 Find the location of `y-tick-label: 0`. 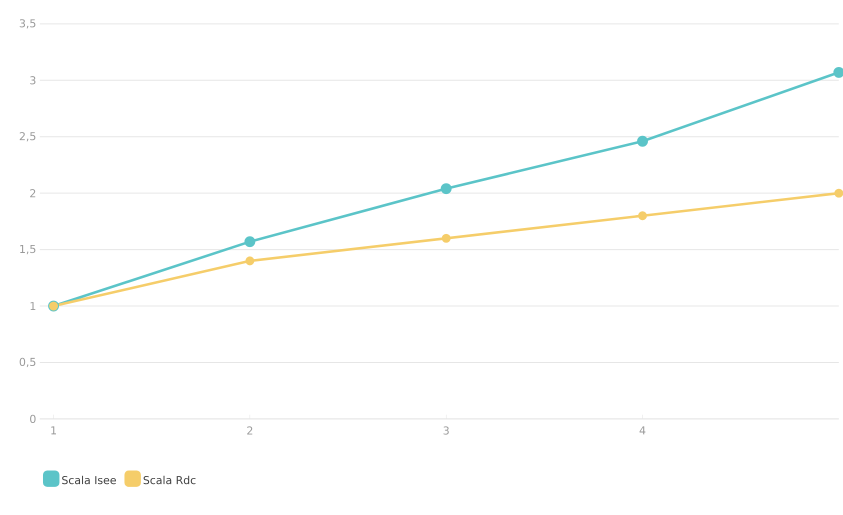

y-tick-label: 0 is located at coordinates (33, 418).